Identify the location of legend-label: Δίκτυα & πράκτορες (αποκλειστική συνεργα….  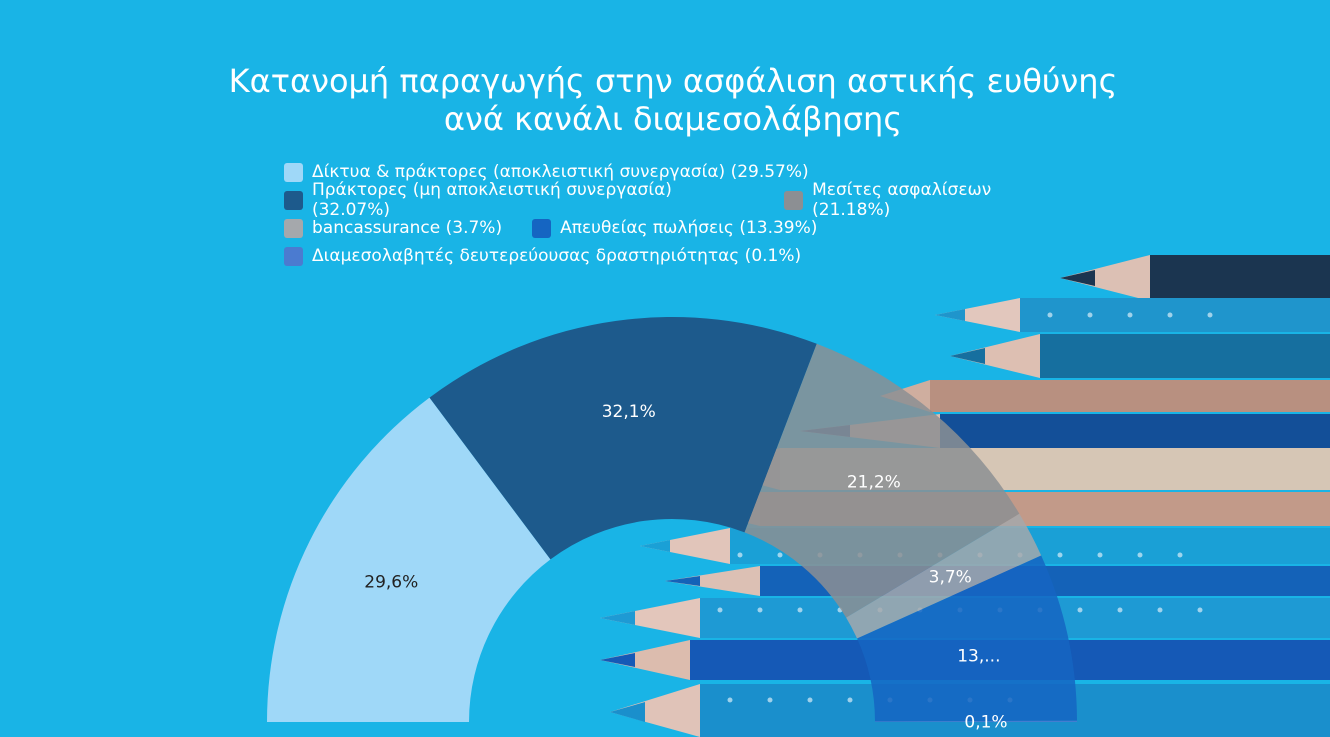
(560, 172).